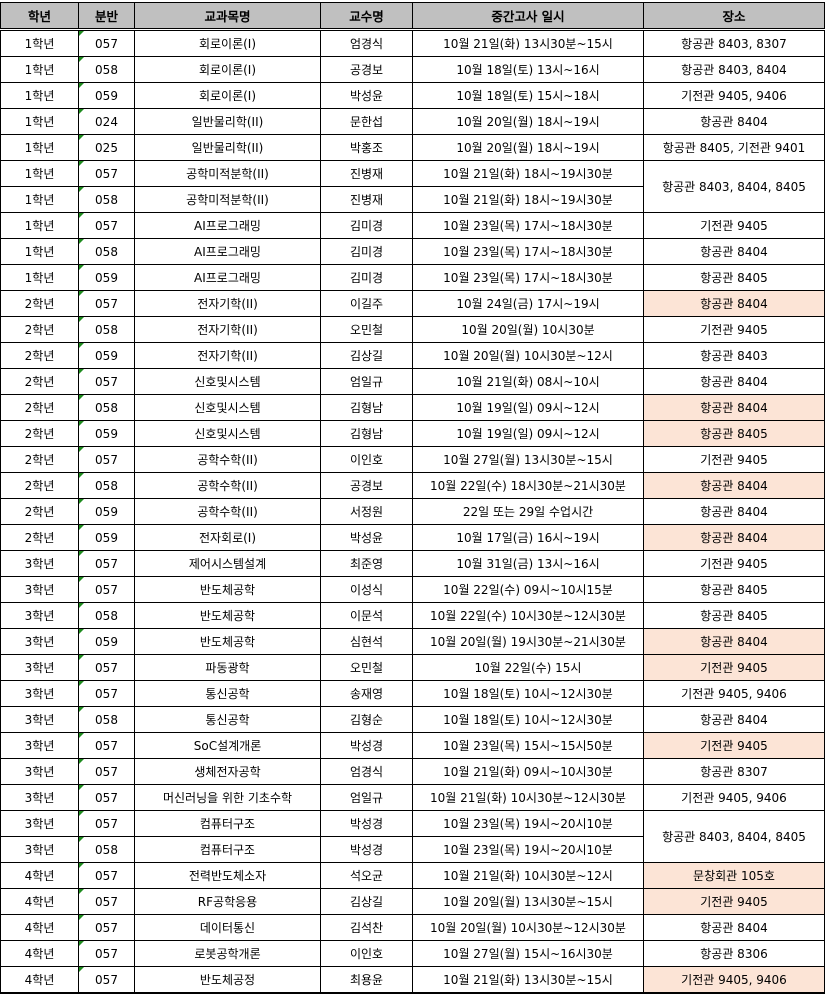 This screenshot has height=994, width=826. Describe the element at coordinates (366, 615) in the screenshot. I see `professor-cell: 이문석` at that location.